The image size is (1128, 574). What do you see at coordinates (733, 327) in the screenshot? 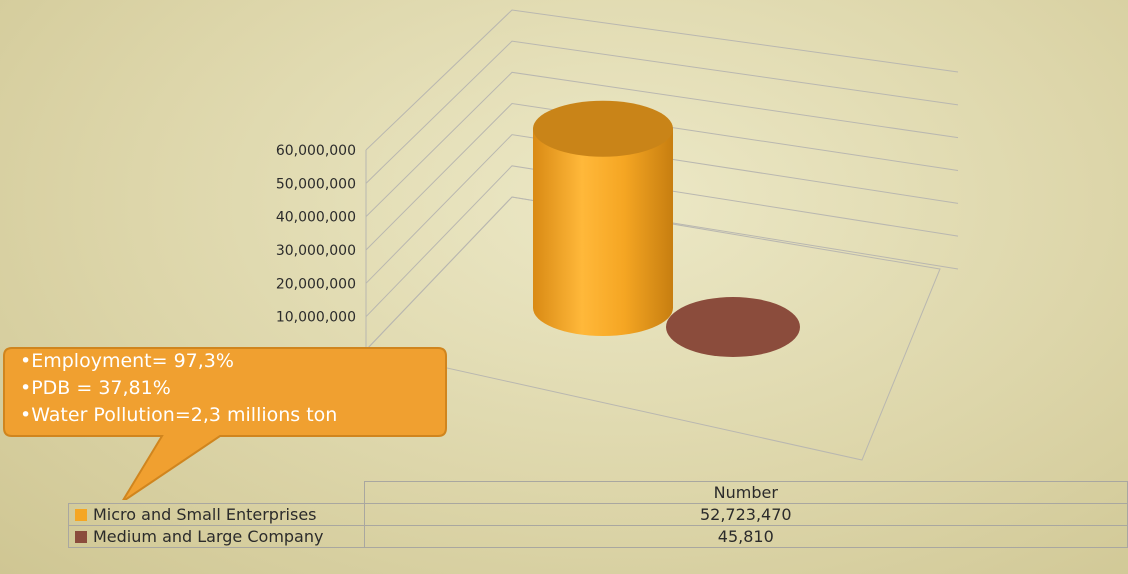
I see `bar-cylinder-medium-large` at bounding box center [733, 327].